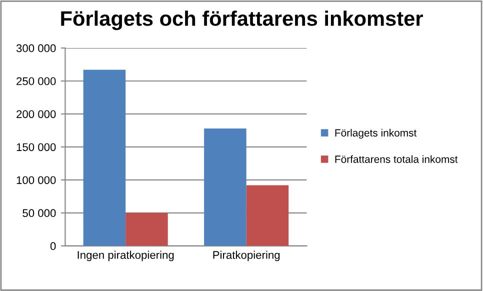  I want to click on y-tick-label: 150 000, so click(36, 147).